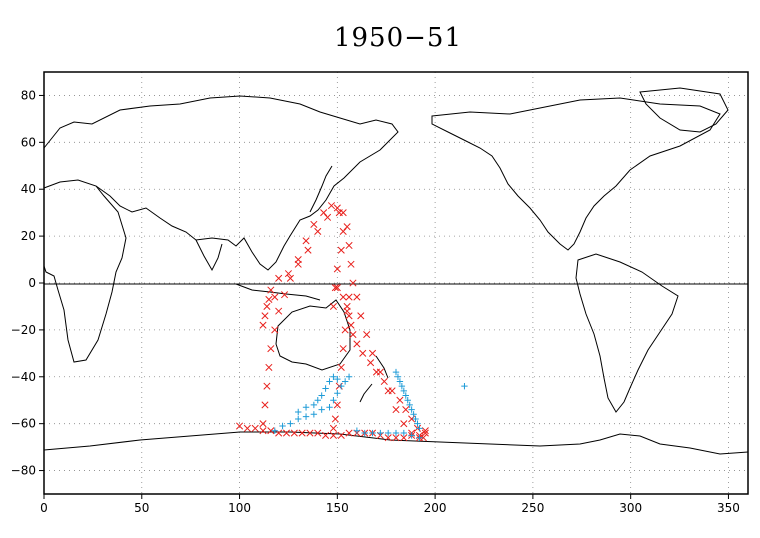 The height and width of the screenshot is (538, 760). Describe the element at coordinates (44, 508) in the screenshot. I see `x-tick-label: 0` at that location.